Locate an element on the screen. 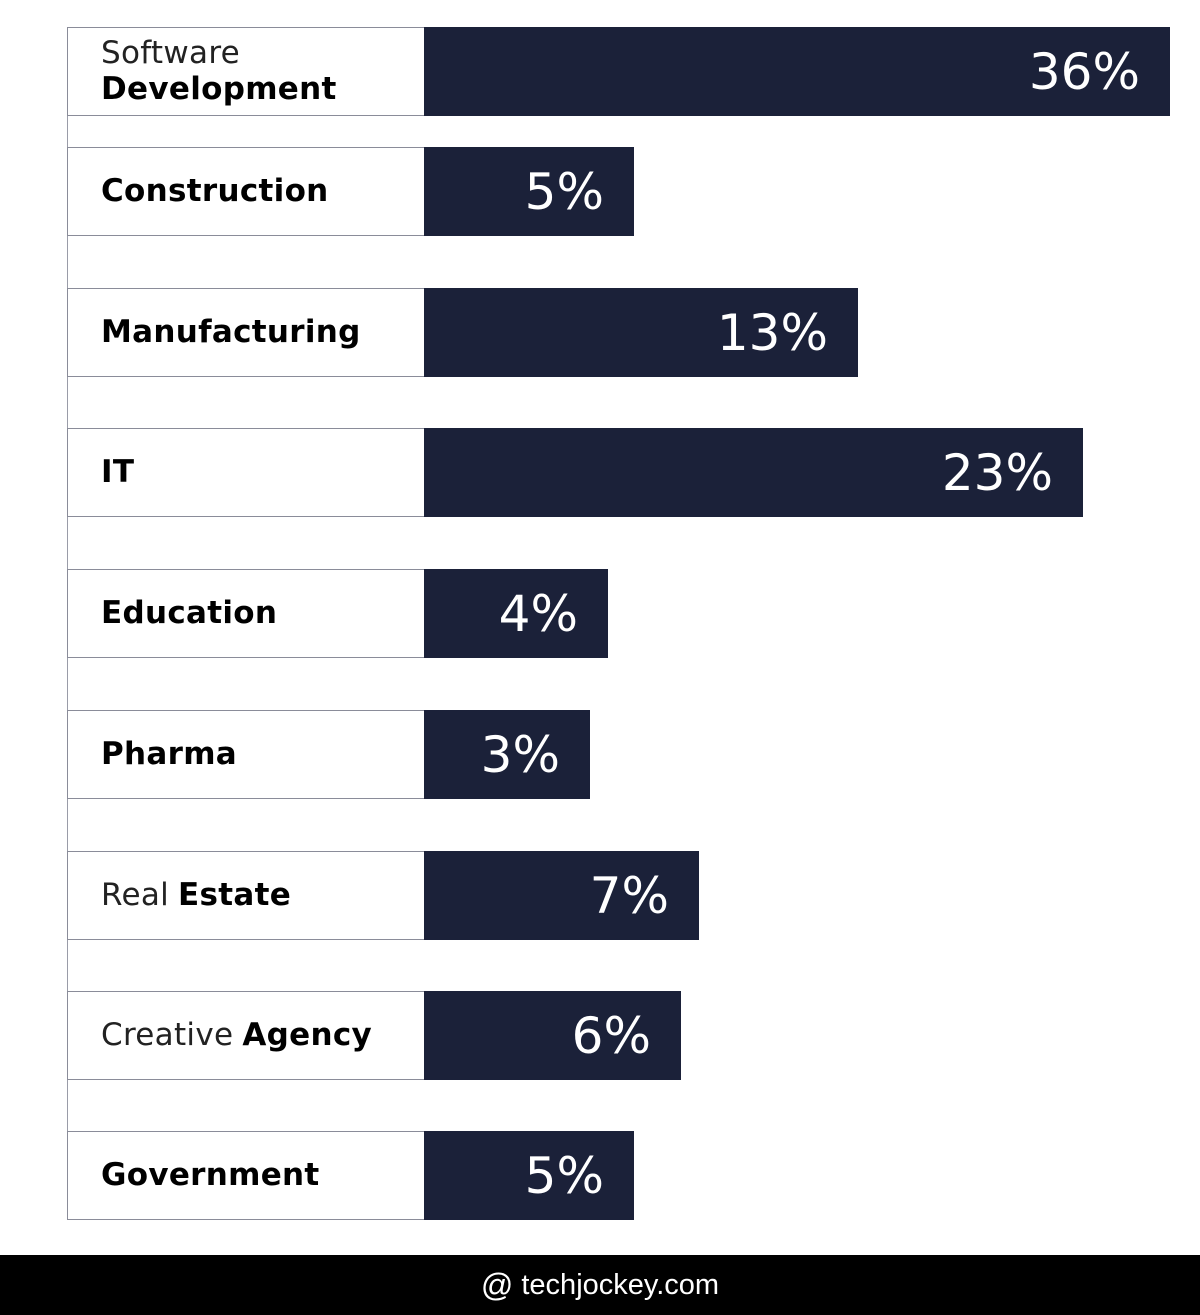 The width and height of the screenshot is (1200, 1315). data-label: 13% is located at coordinates (772, 332).